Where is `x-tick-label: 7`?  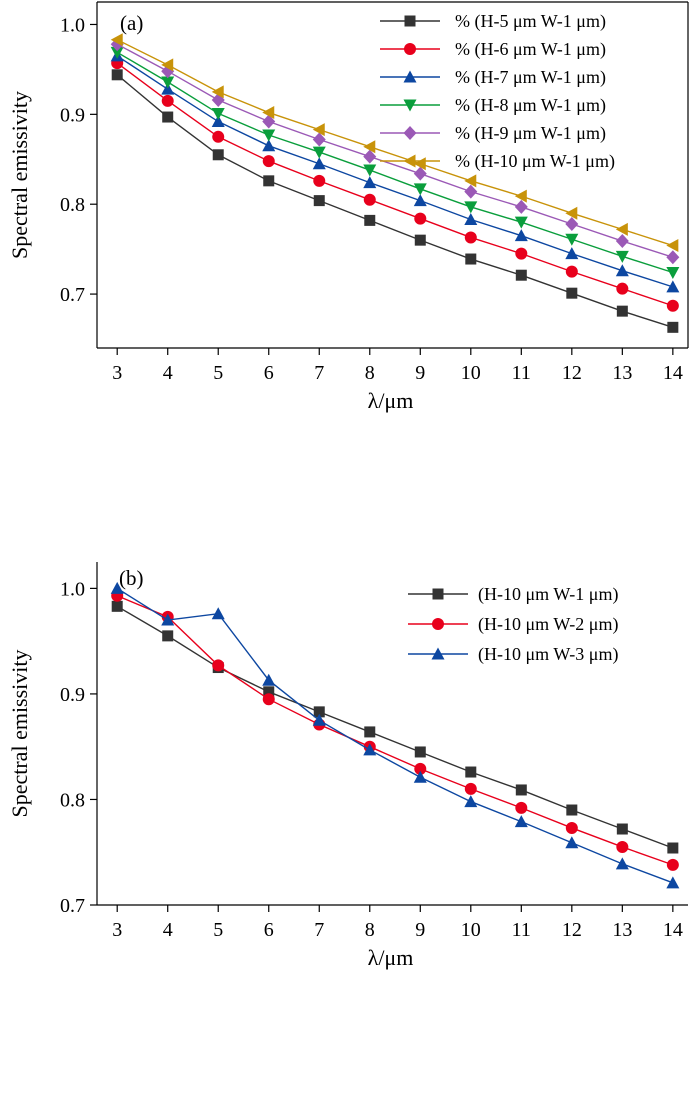 x-tick-label: 7 is located at coordinates (319, 373).